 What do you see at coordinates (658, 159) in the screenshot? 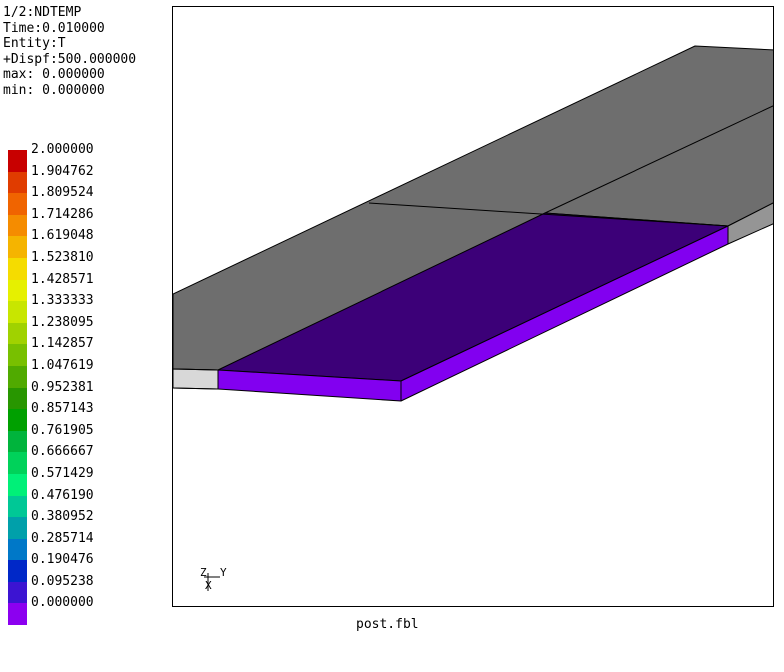
I see `mesh-edge-longitudinal` at bounding box center [658, 159].